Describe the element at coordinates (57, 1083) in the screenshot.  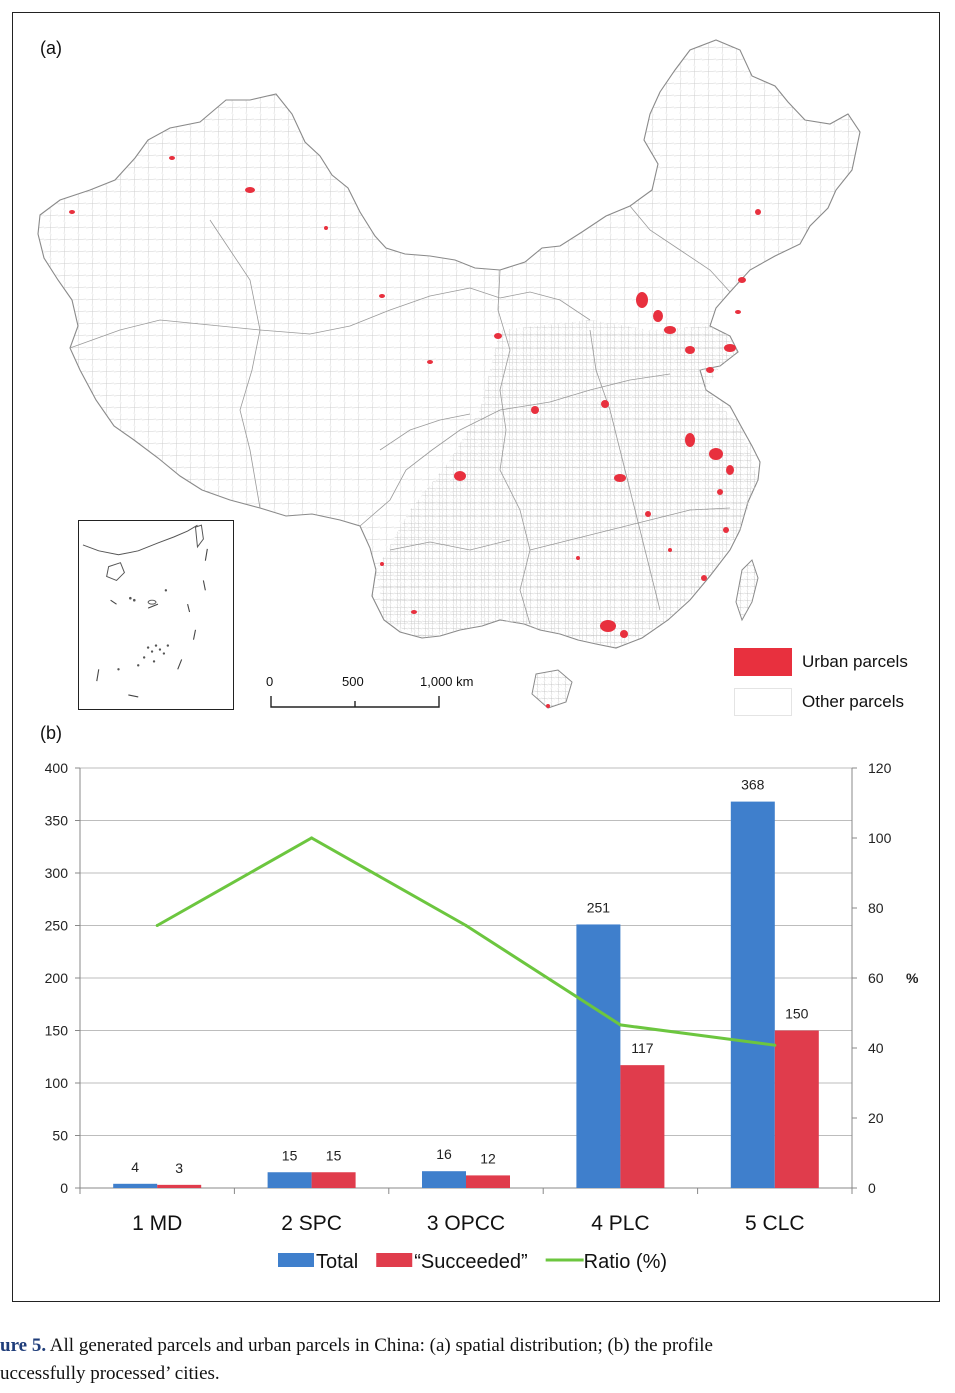
I see `y-left-tick-label: 100` at that location.